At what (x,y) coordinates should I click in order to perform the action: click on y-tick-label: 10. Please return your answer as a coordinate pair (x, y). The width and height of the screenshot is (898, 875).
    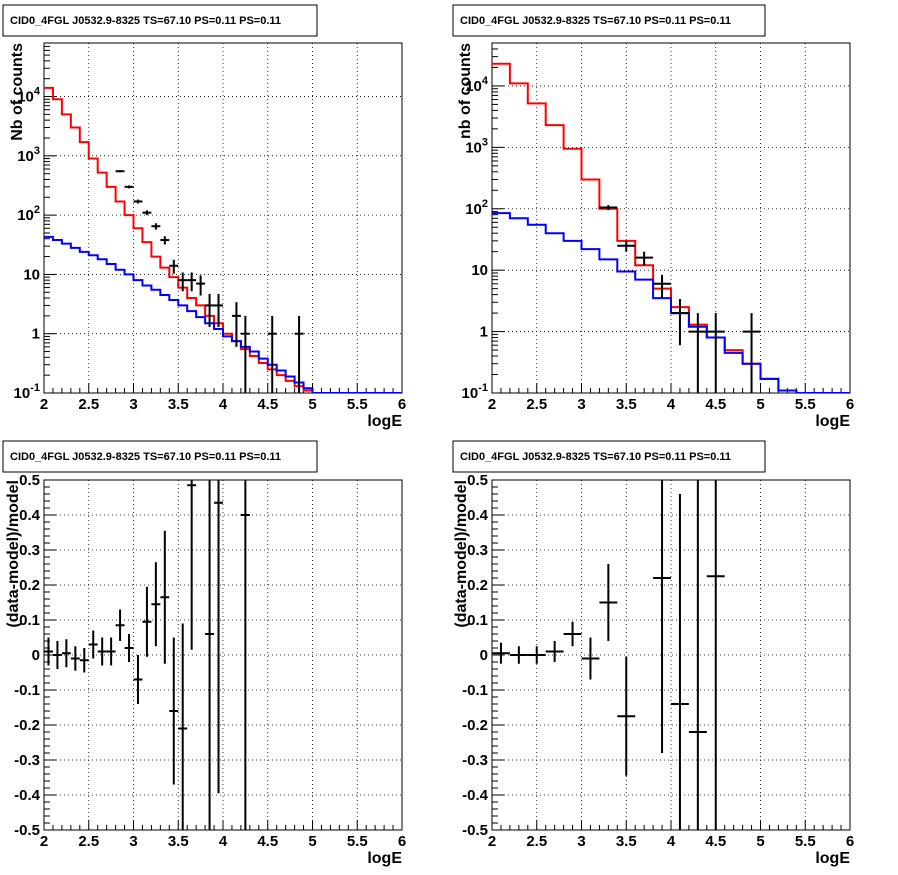
    Looking at the image, I should click on (479, 270).